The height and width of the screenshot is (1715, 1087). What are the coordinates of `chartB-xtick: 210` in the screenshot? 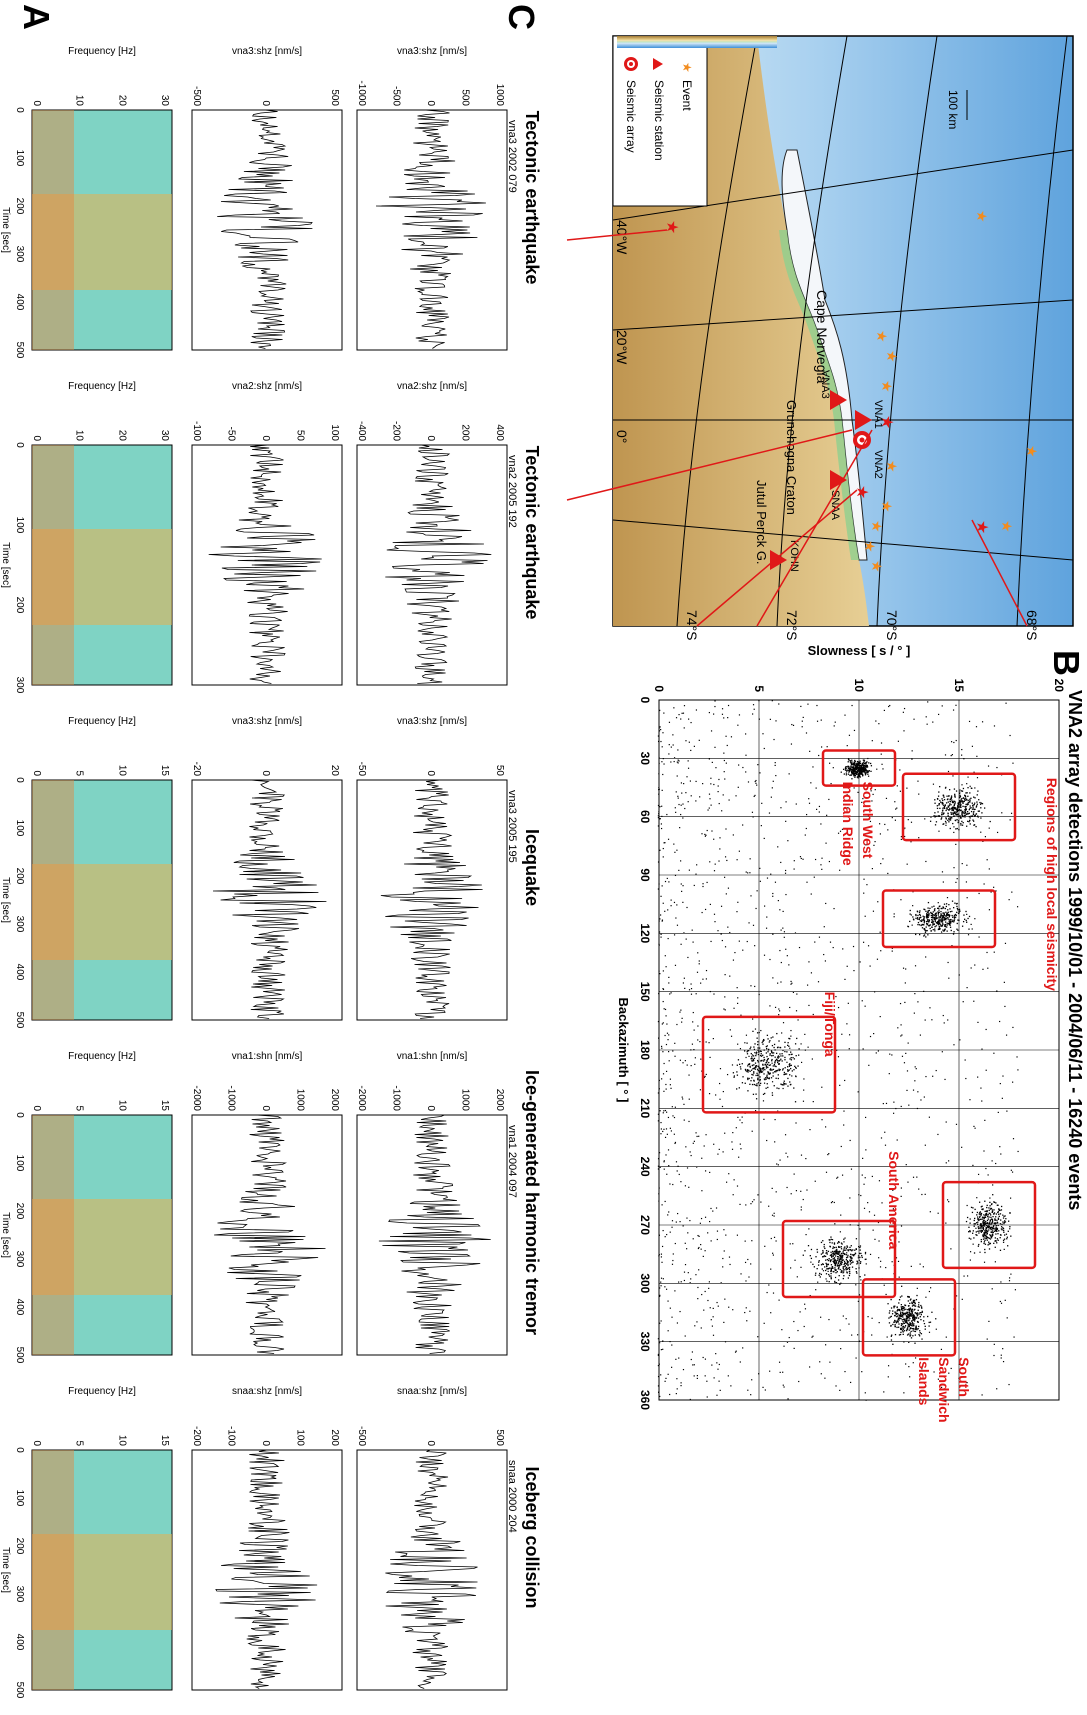 It's located at (645, 1108).